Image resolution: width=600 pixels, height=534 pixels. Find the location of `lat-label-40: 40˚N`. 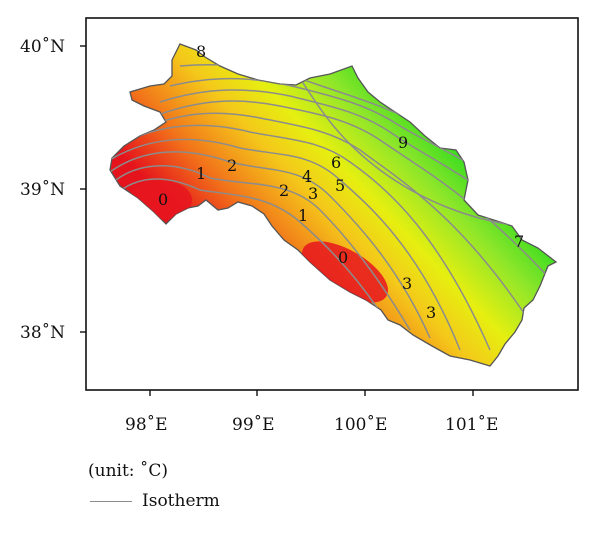

lat-label-40: 40˚N is located at coordinates (42, 47).